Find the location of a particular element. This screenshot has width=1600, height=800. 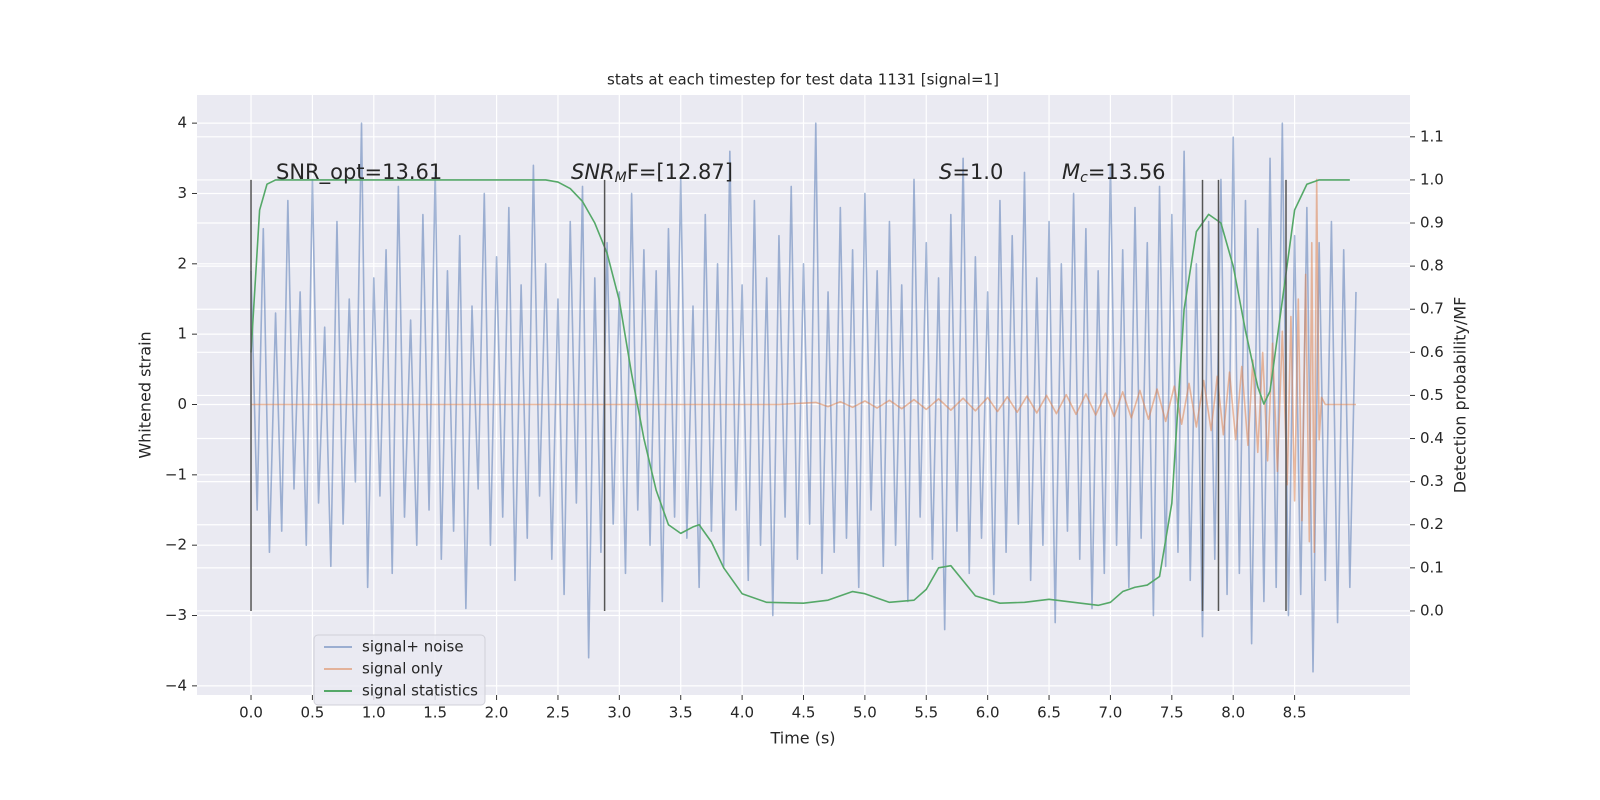

y-tick-label: 4 is located at coordinates (182, 123).